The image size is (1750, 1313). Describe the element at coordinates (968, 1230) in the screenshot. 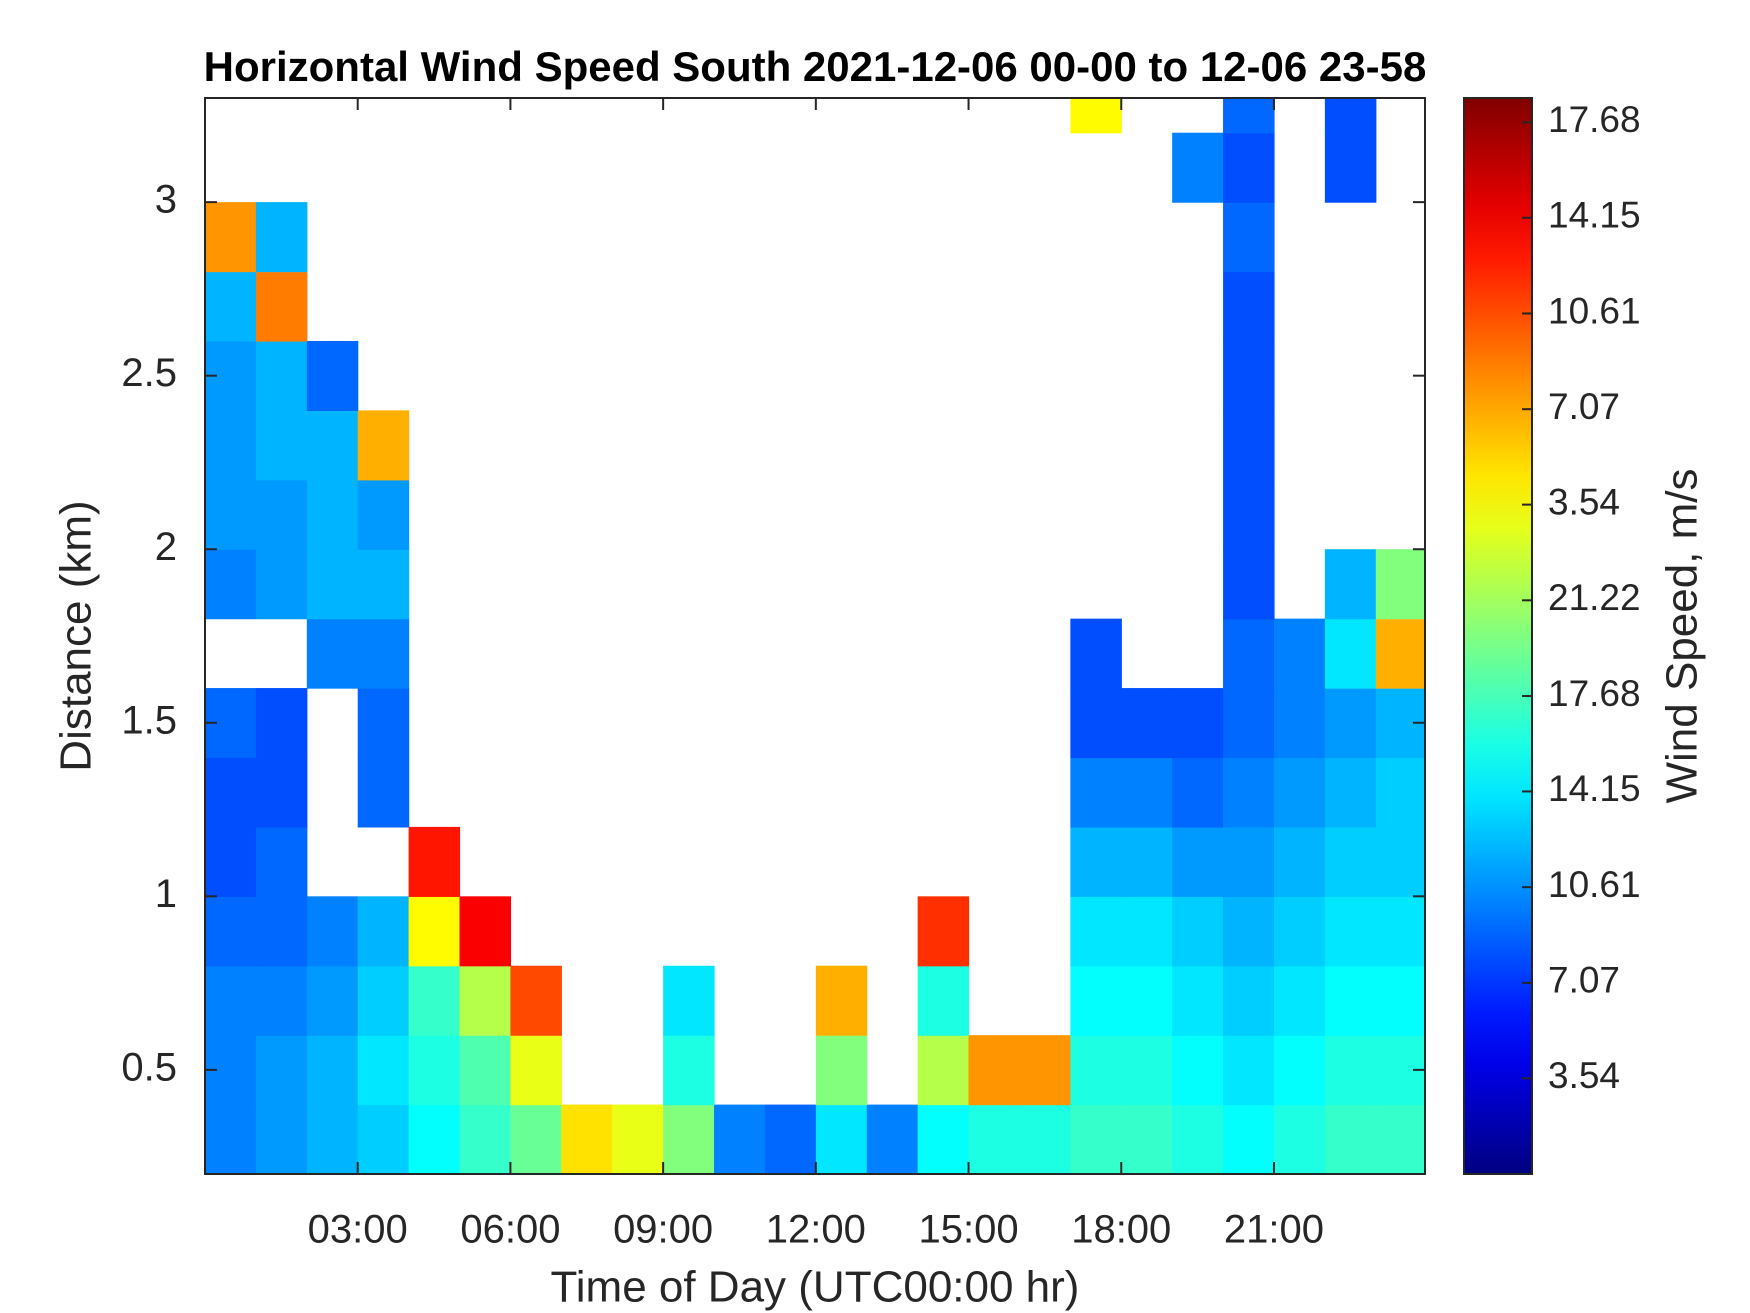

I see `x-tick-label: 15:00` at that location.